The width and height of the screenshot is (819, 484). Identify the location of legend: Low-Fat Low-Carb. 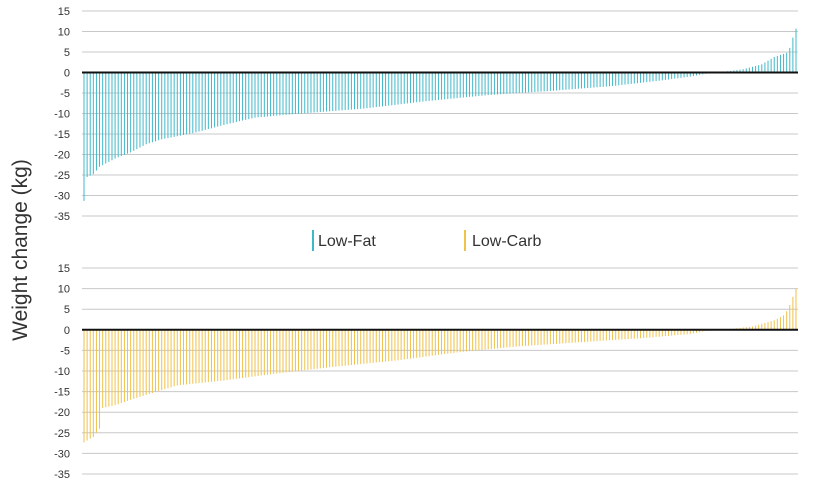
(426, 240).